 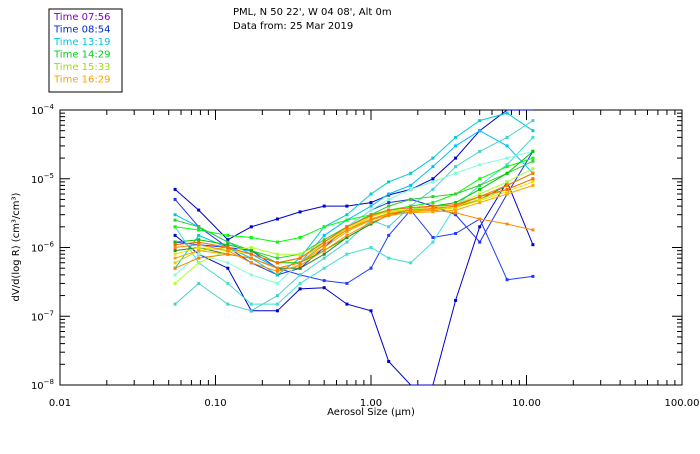 I want to click on series-or2, so click(x=354, y=240).